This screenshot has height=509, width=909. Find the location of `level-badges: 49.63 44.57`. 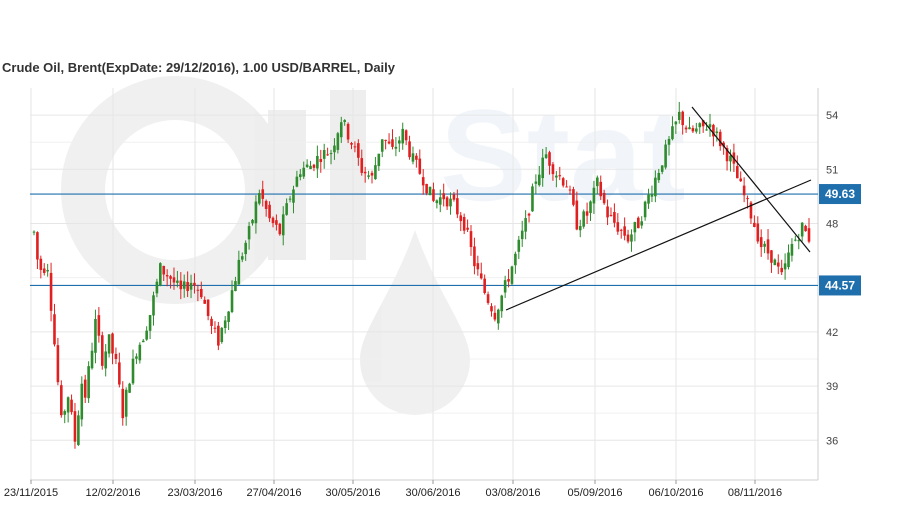

level-badges: 49.63 44.57 is located at coordinates (840, 240).